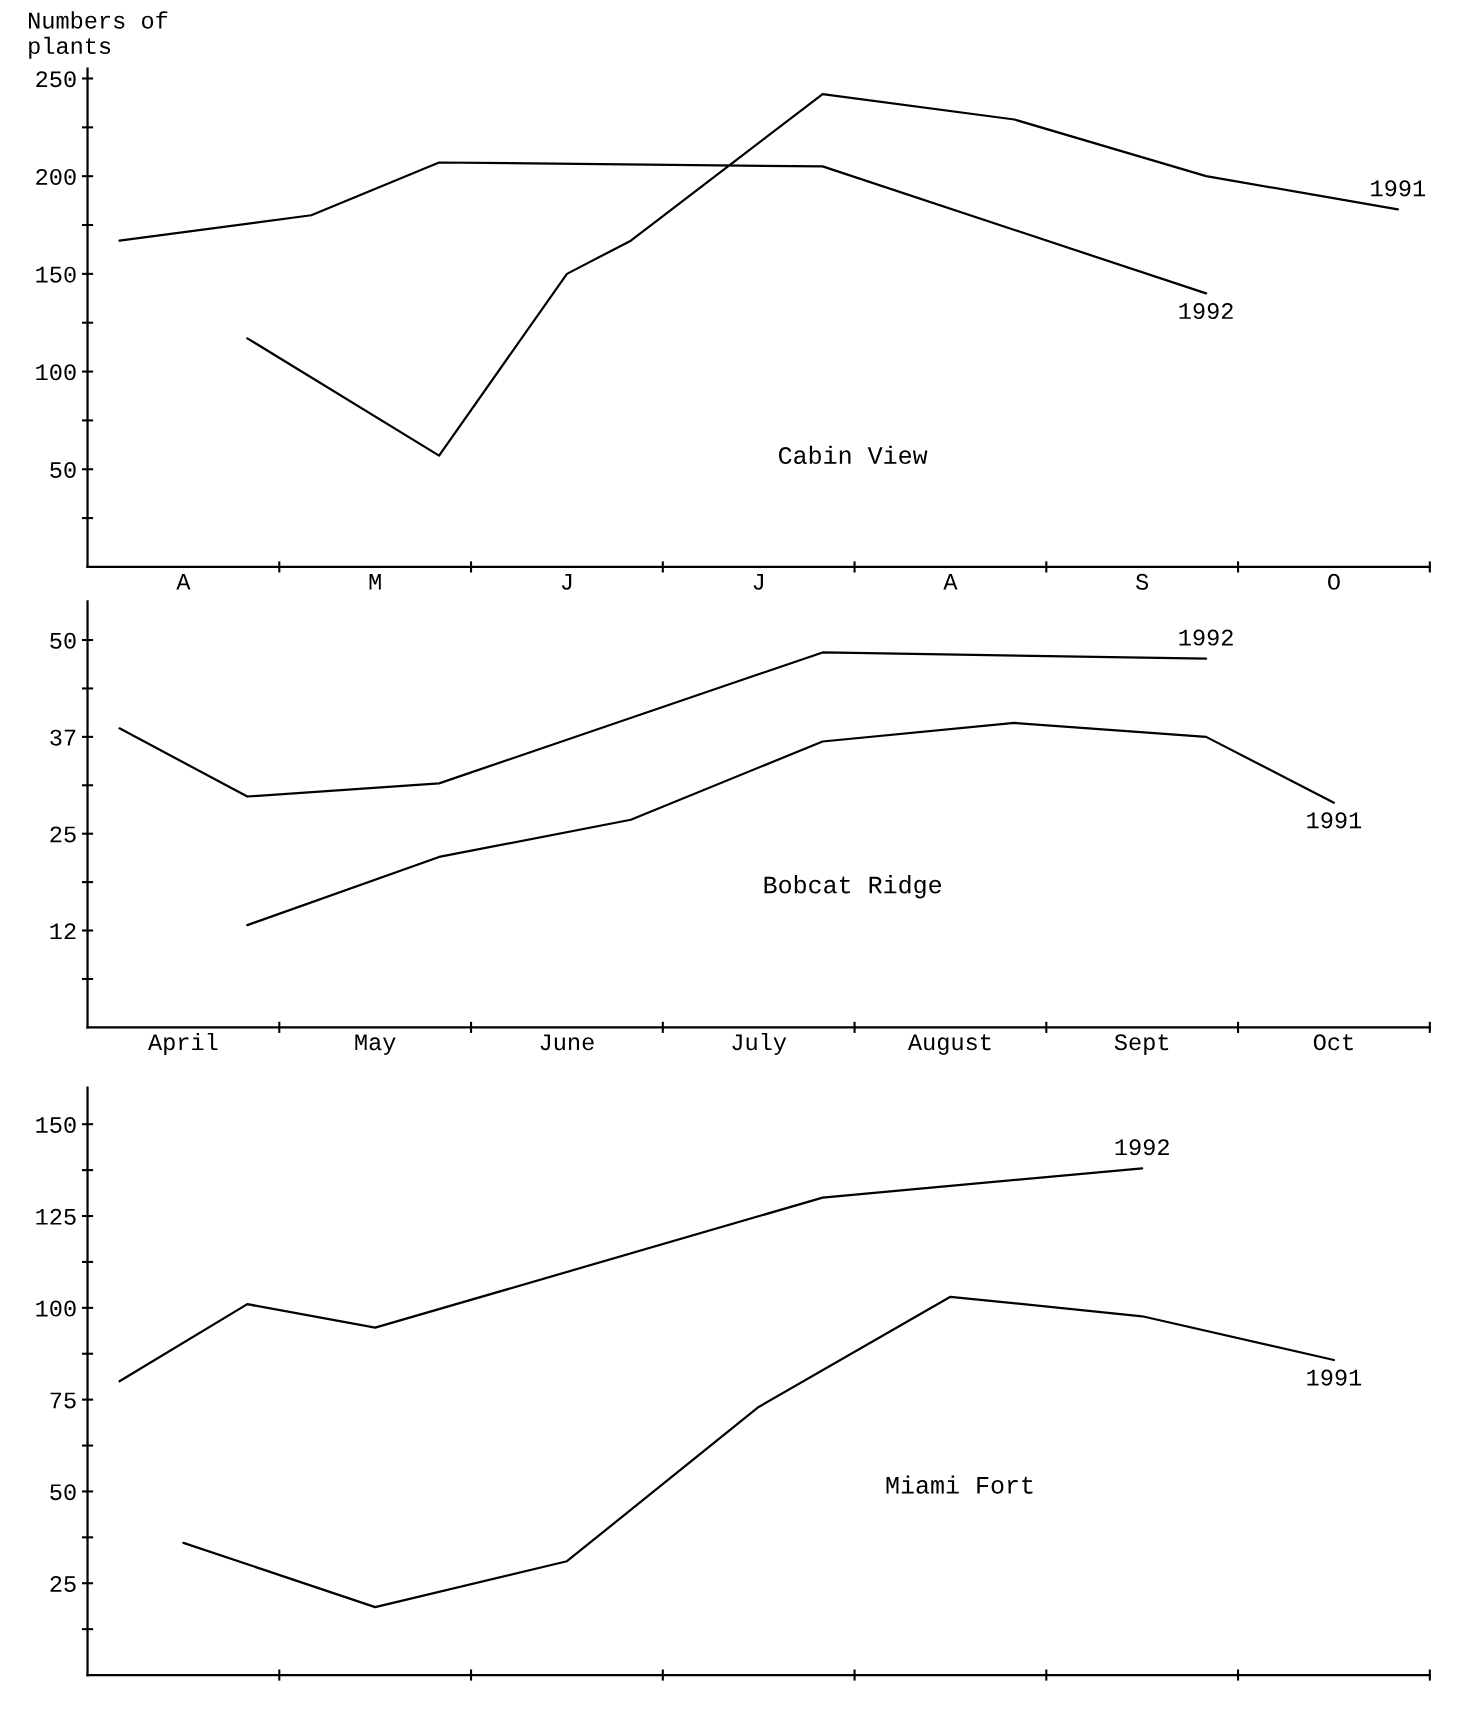 The height and width of the screenshot is (1718, 1459). I want to click on text: Miami Fort, so click(959, 1484).